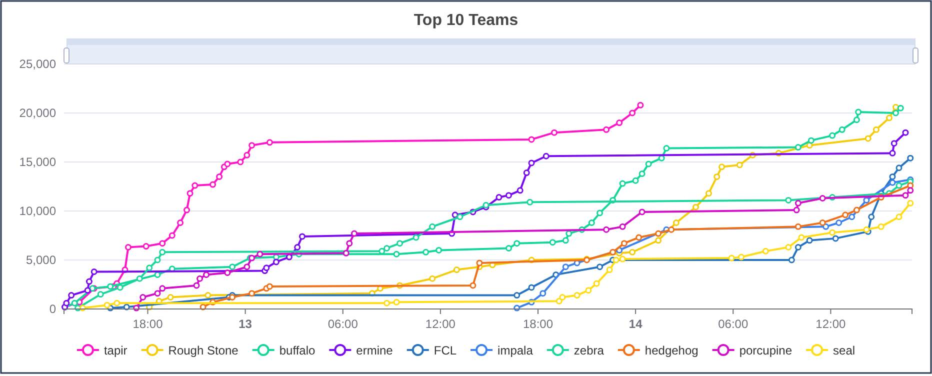 Image resolution: width=932 pixels, height=376 pixels. What do you see at coordinates (297, 351) in the screenshot?
I see `legend-label: buffalo` at bounding box center [297, 351].